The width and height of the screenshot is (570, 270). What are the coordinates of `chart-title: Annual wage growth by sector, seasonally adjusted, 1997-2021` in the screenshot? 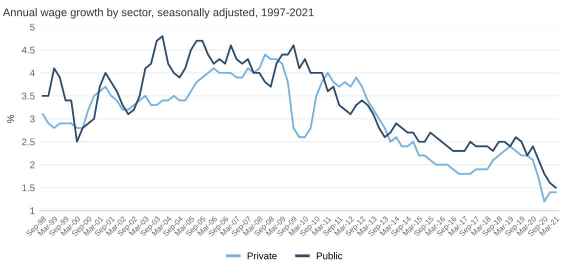 It's located at (158, 13).